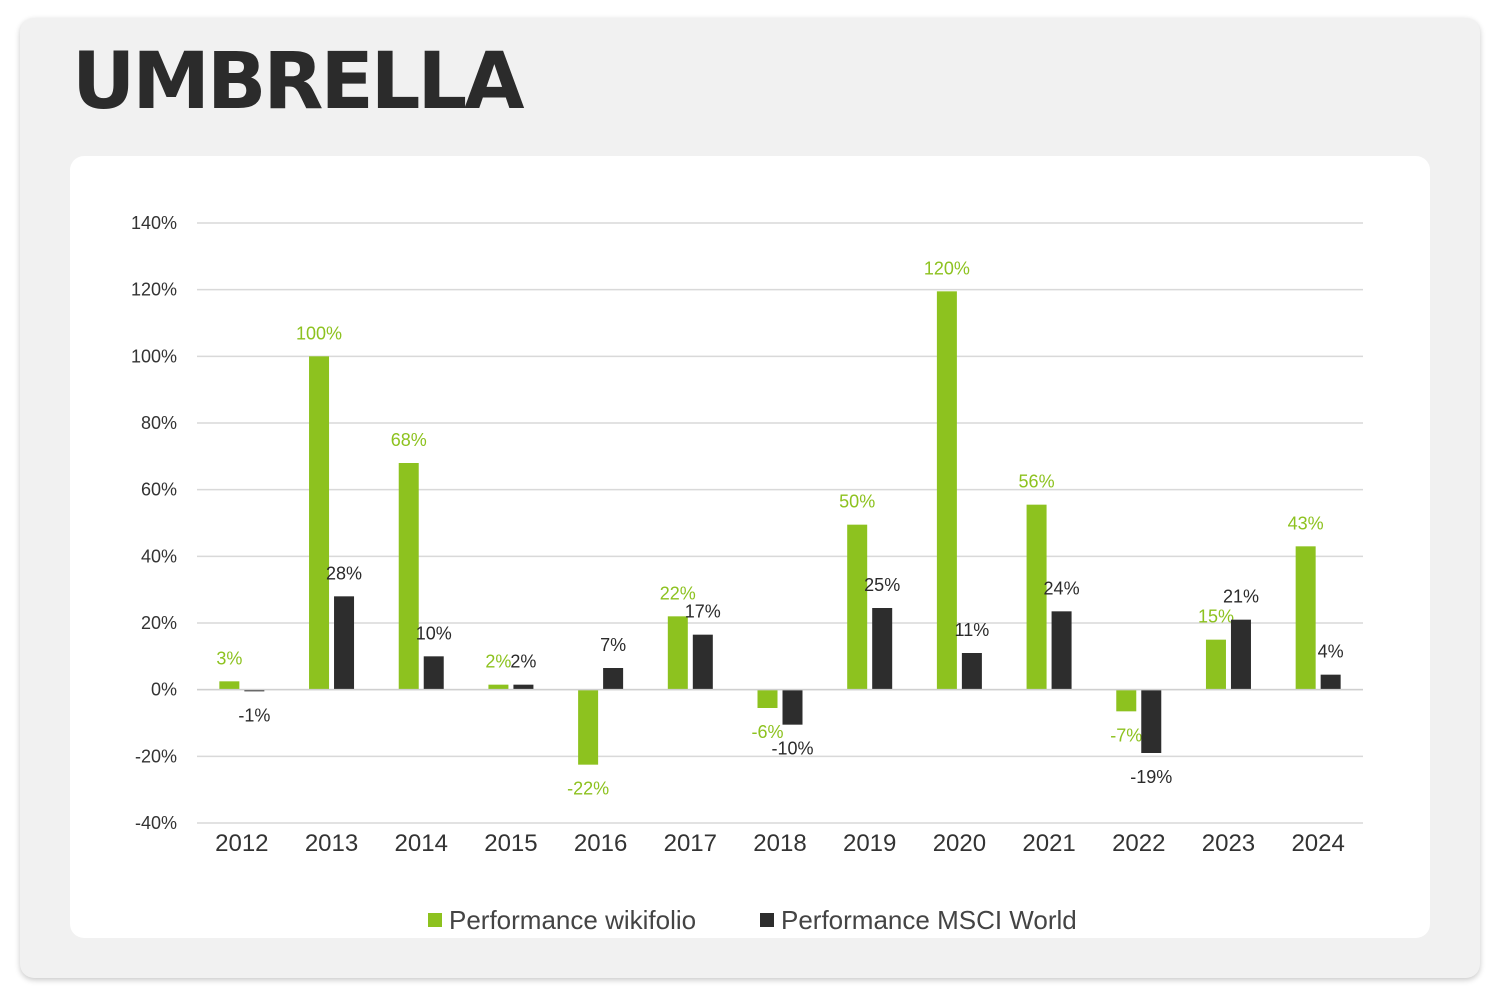 The width and height of the screenshot is (1500, 1000). Describe the element at coordinates (154, 290) in the screenshot. I see `y-tick-label: 120%` at that location.